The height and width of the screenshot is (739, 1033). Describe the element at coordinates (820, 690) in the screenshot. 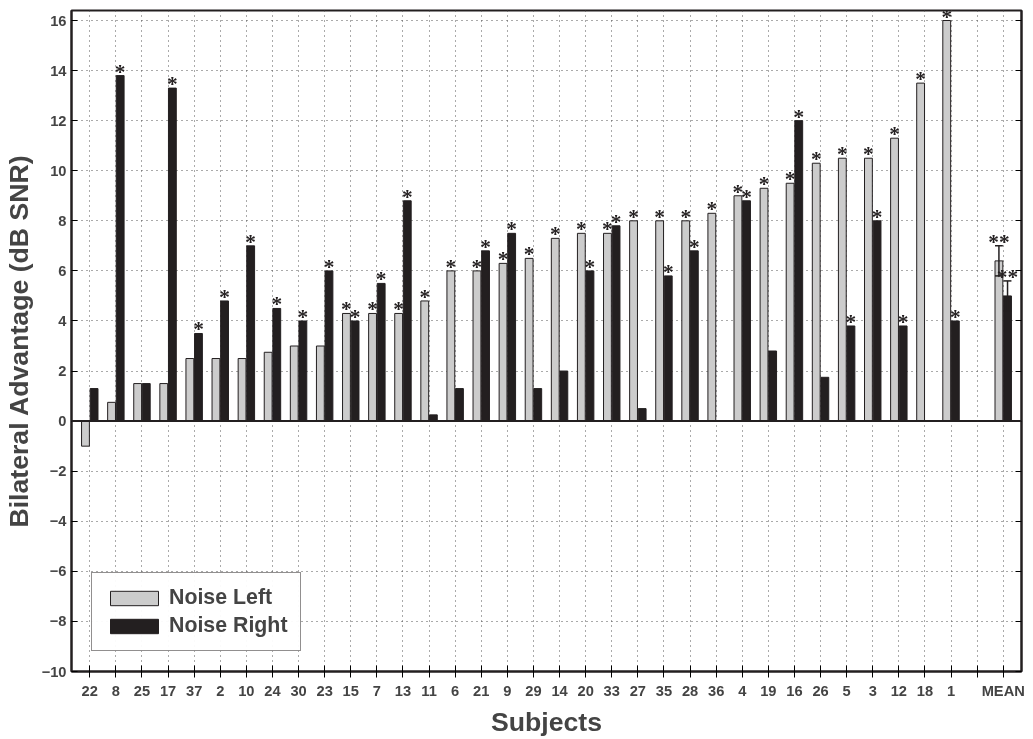

I see `x-tick-label: 26` at that location.